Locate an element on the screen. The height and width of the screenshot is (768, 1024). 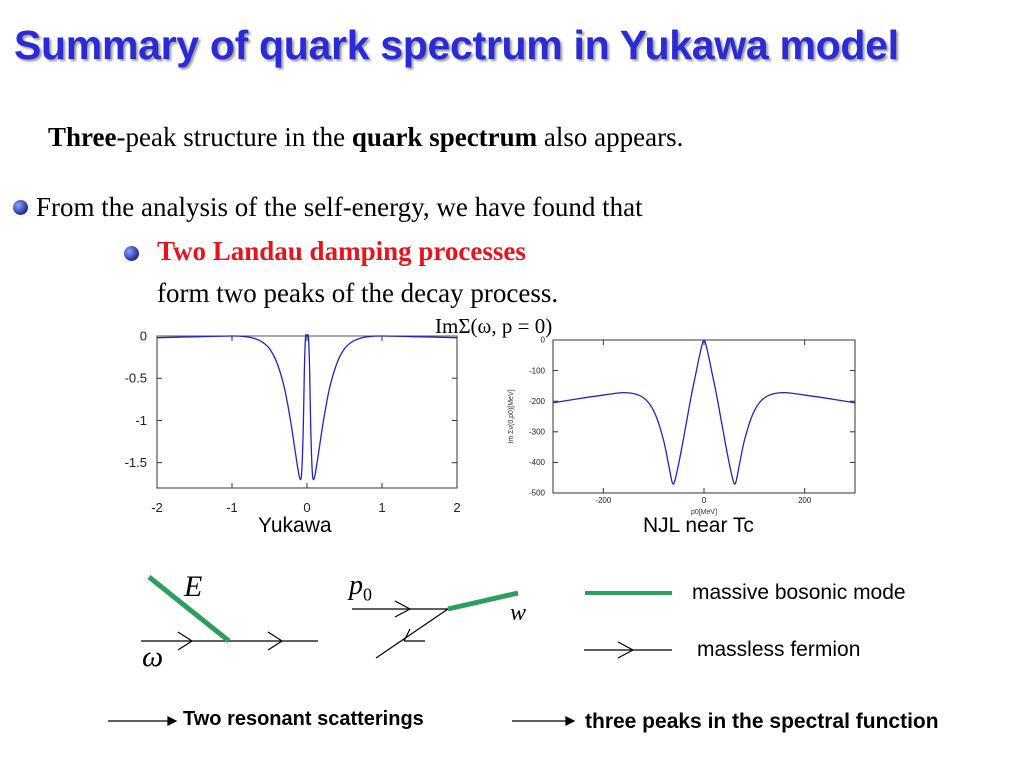
legend-boson-text: massive bosonic mode is located at coordinates (799, 592).